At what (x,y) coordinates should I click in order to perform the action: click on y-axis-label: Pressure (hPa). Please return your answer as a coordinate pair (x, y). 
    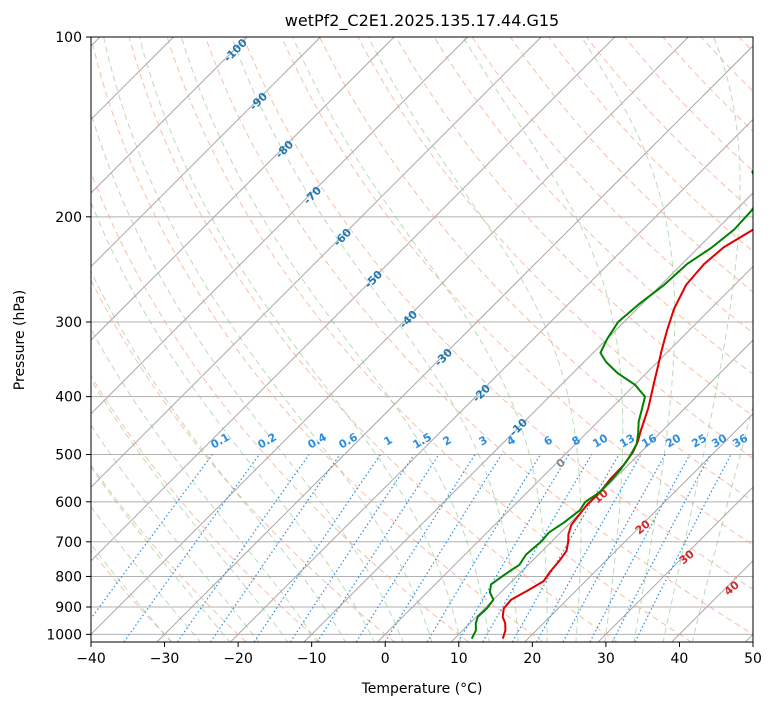
    Looking at the image, I should click on (20, 340).